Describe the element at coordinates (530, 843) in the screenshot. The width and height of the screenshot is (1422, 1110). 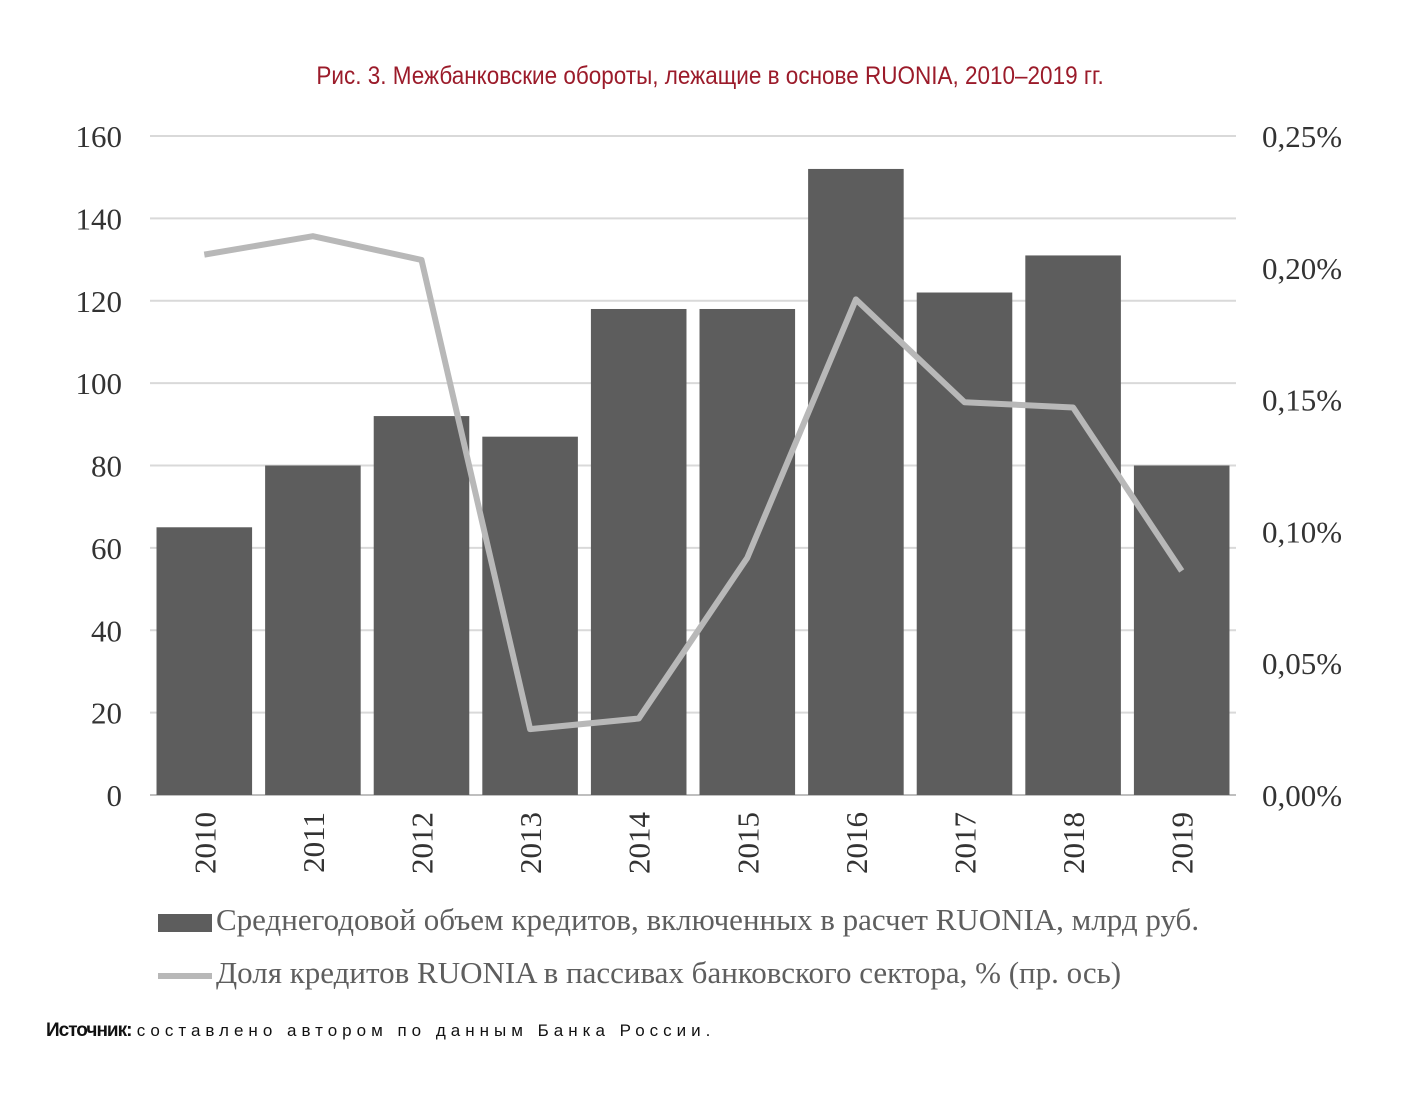
I see `category-label: 2013` at that location.